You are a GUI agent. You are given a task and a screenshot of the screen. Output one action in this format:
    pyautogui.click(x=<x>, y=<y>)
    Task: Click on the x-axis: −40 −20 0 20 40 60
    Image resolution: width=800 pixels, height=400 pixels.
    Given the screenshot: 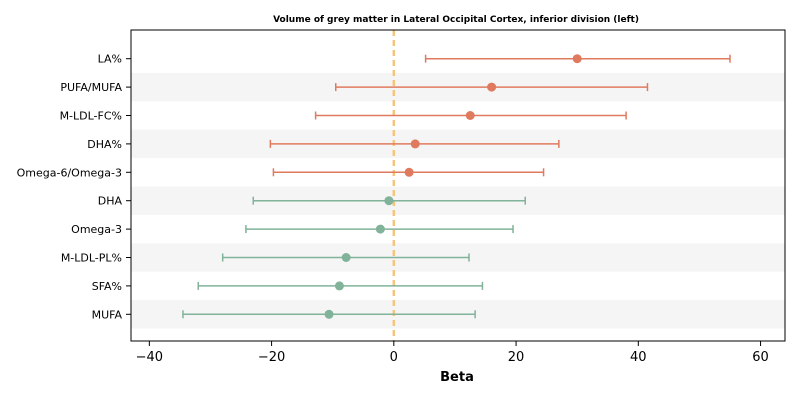 What is the action you would take?
    pyautogui.click(x=452, y=353)
    